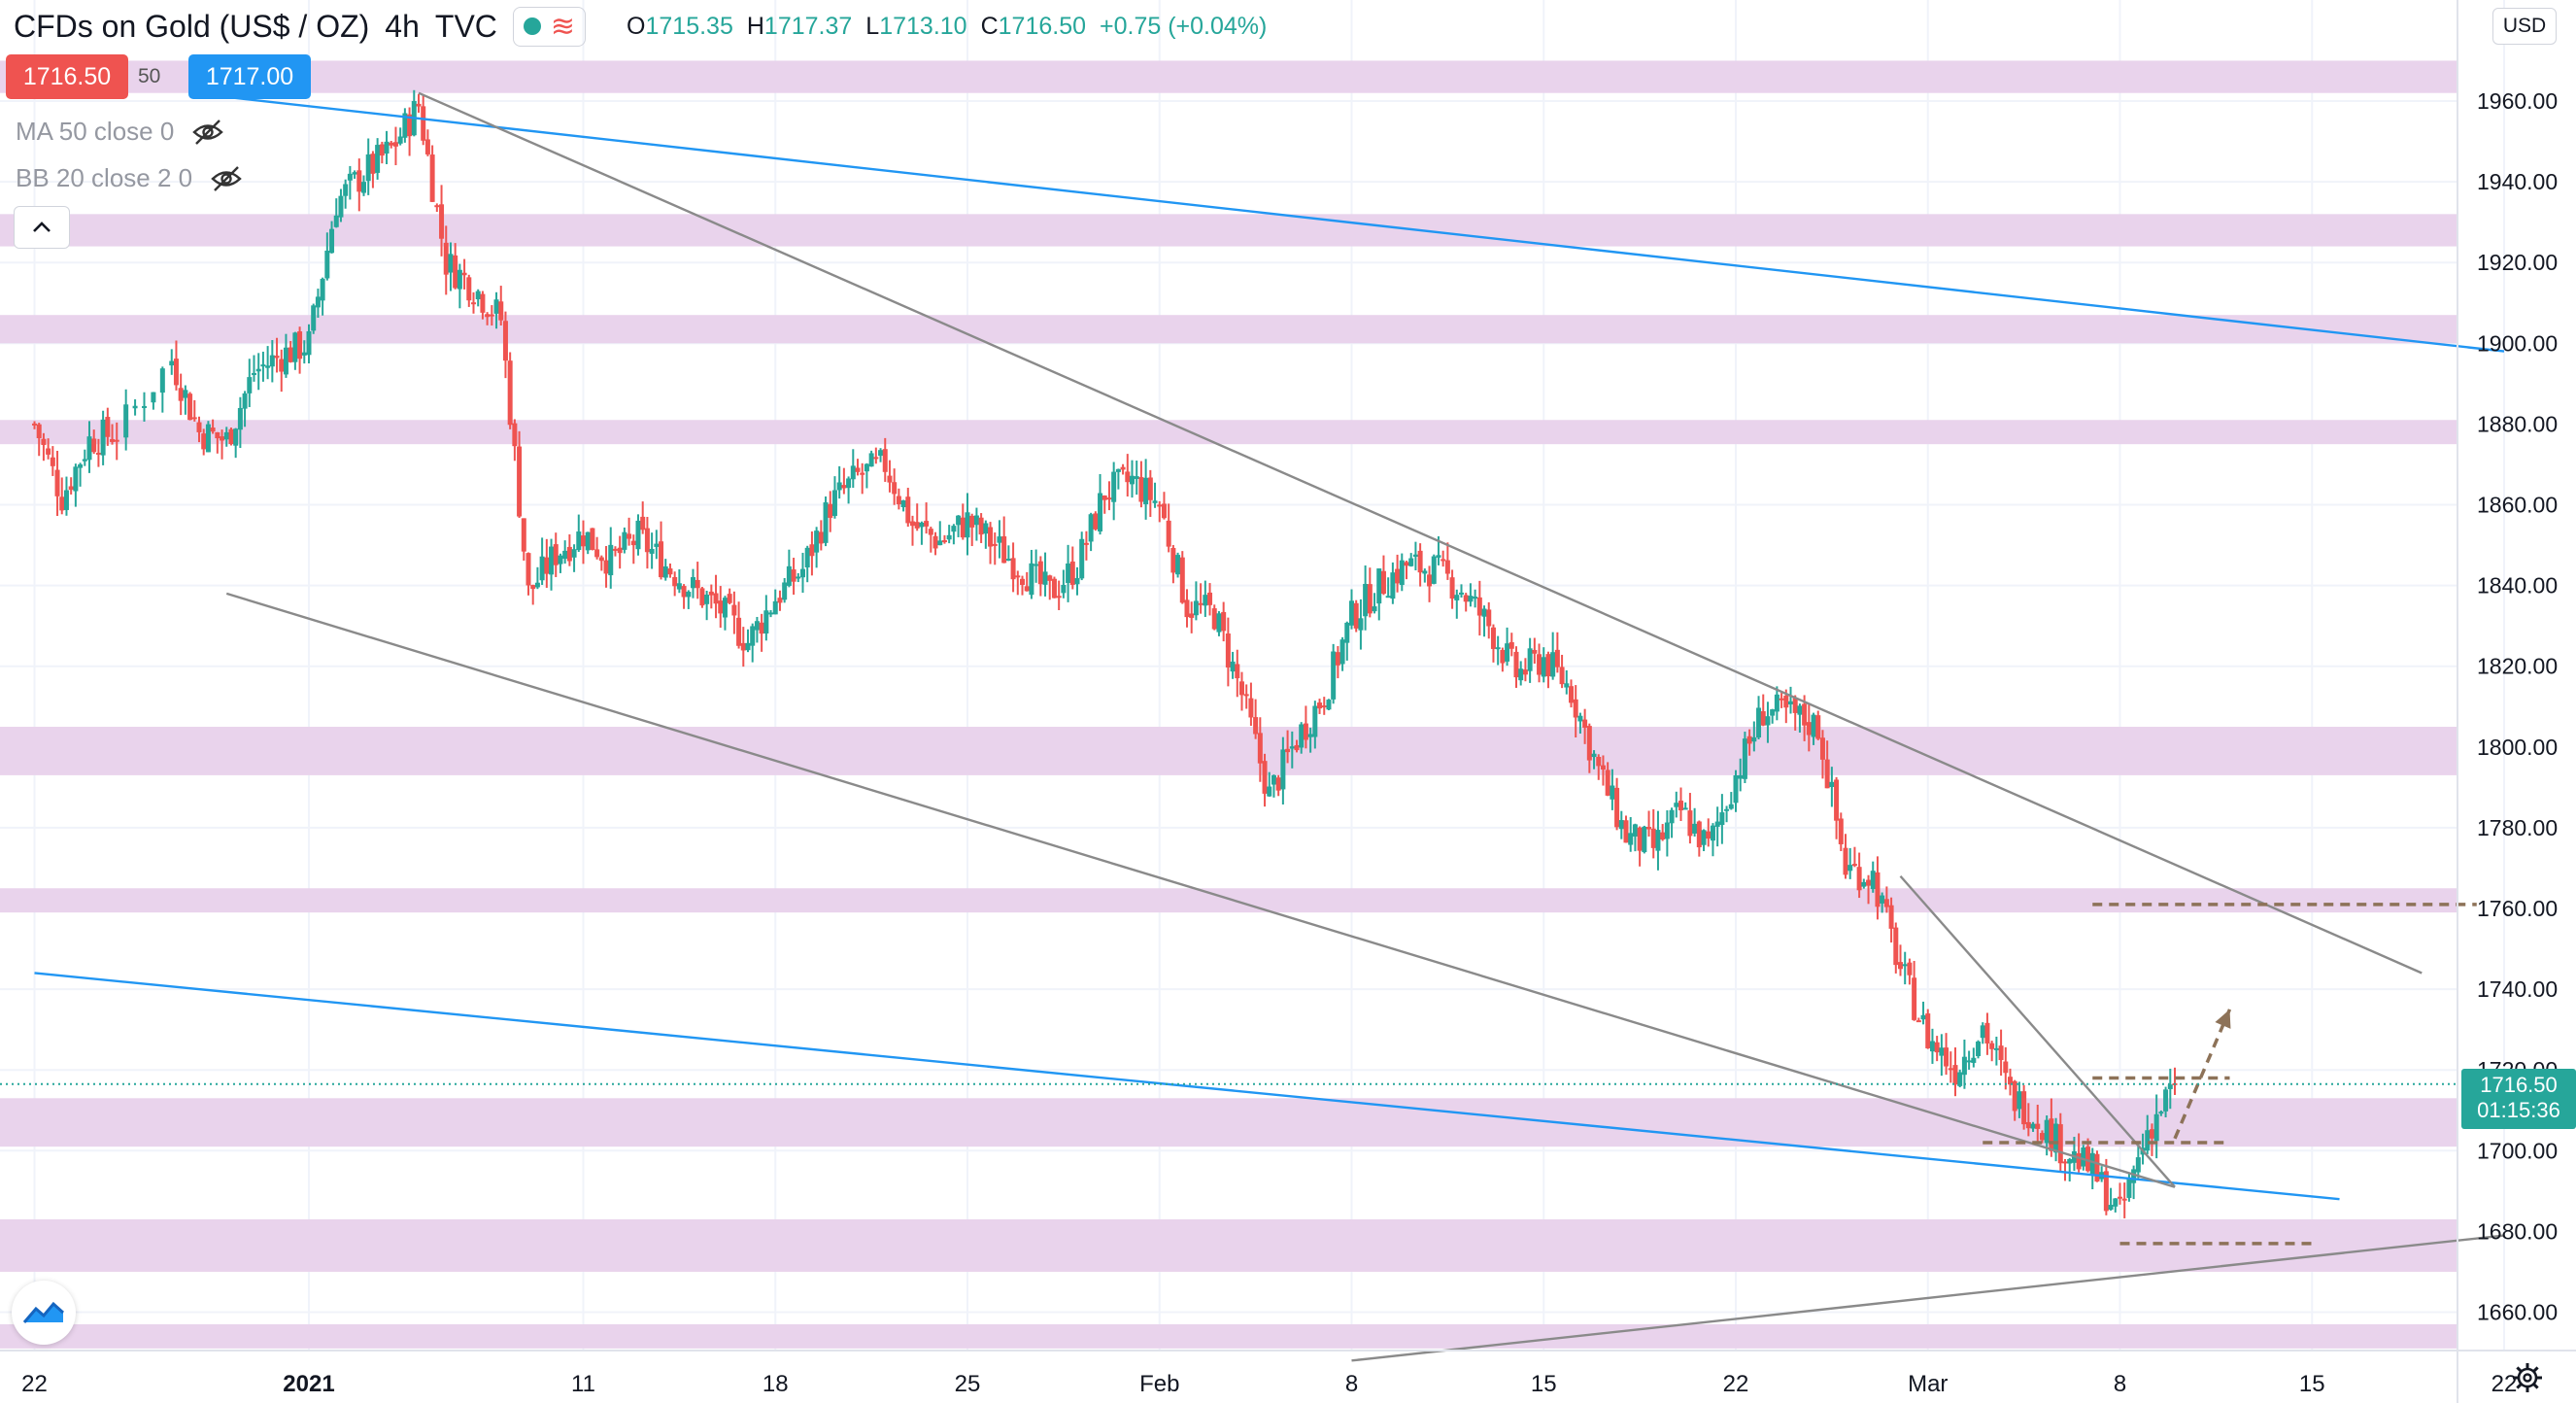  Describe the element at coordinates (2517, 908) in the screenshot. I see `y-tick-label: 1760.00` at that location.